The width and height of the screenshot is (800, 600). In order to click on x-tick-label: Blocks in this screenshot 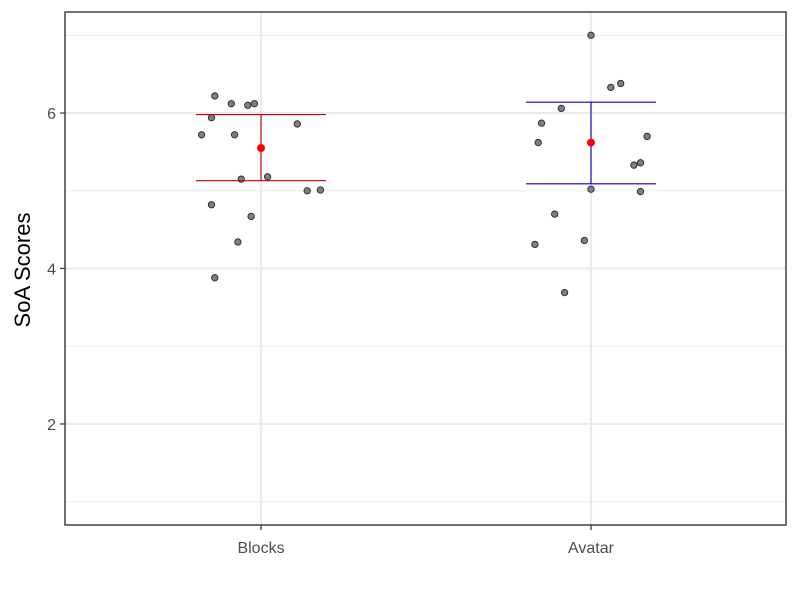, I will do `click(260, 548)`.